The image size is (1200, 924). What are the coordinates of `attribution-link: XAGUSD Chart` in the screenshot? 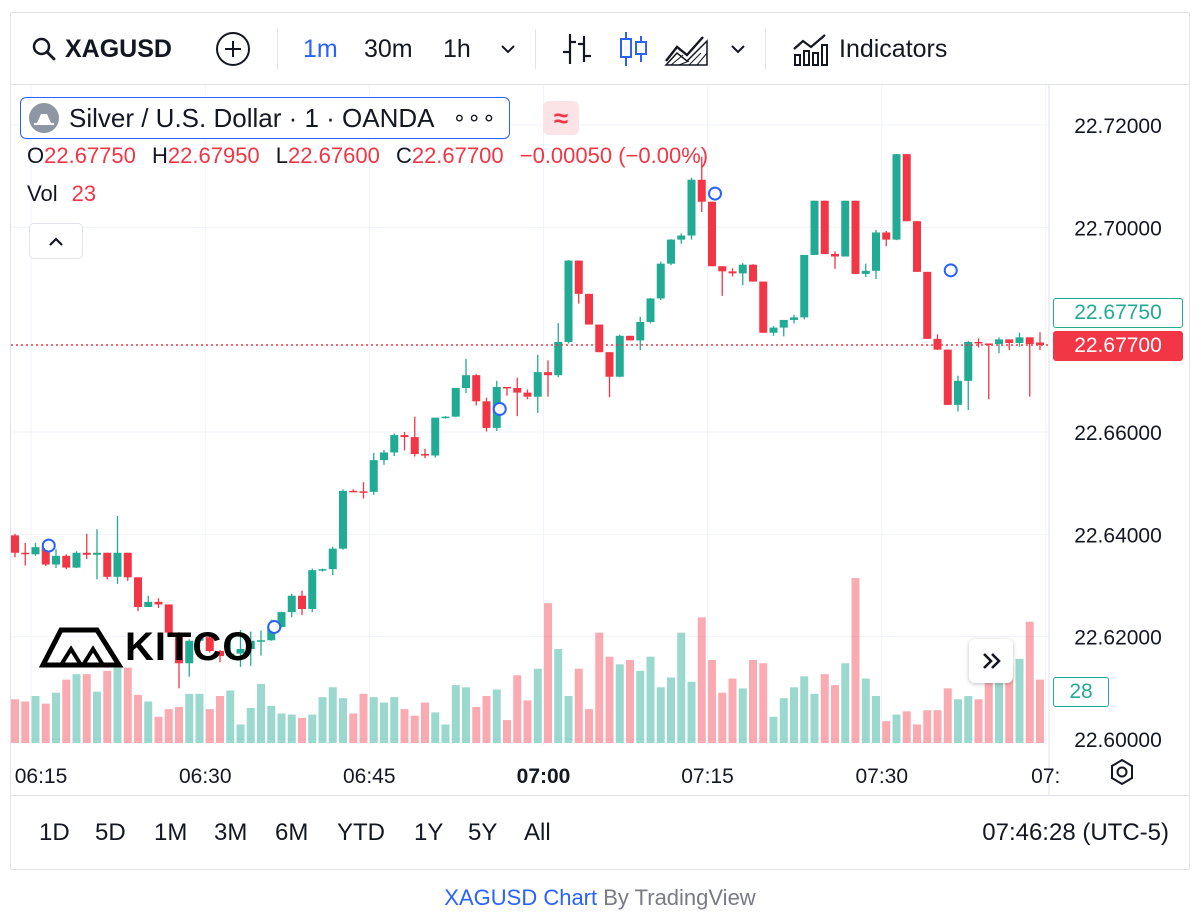 It's located at (521, 897).